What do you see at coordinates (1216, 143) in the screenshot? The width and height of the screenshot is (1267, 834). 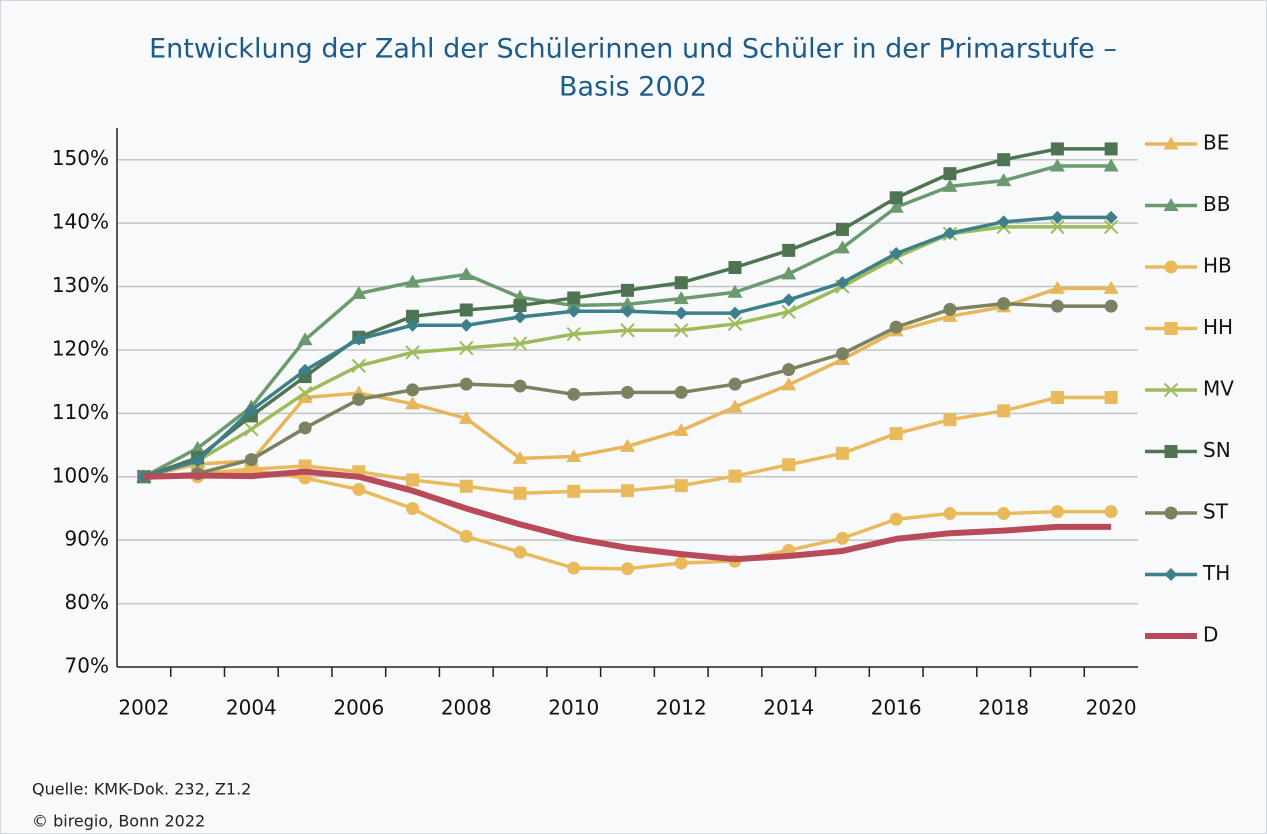 I see `legend-label: BE` at bounding box center [1216, 143].